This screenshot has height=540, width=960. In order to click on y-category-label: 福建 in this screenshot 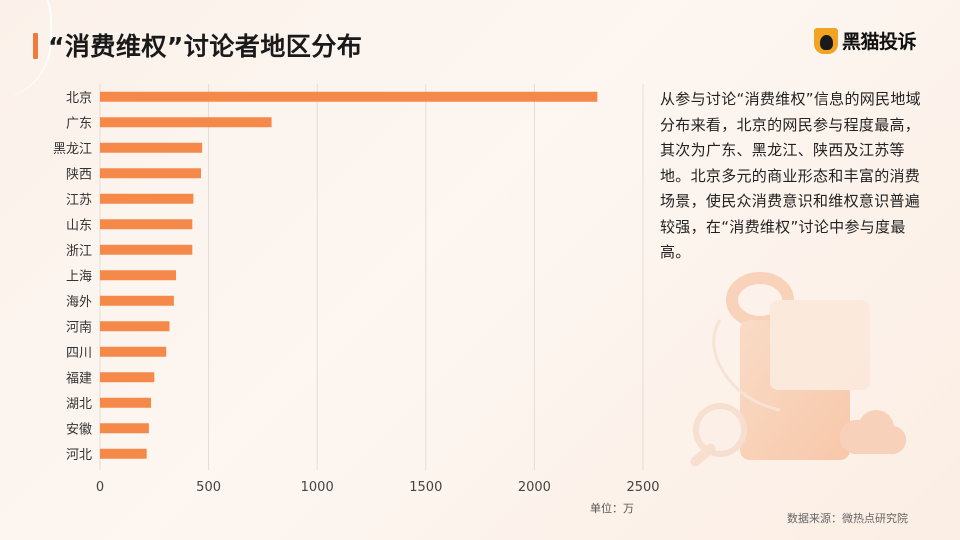, I will do `click(79, 378)`.